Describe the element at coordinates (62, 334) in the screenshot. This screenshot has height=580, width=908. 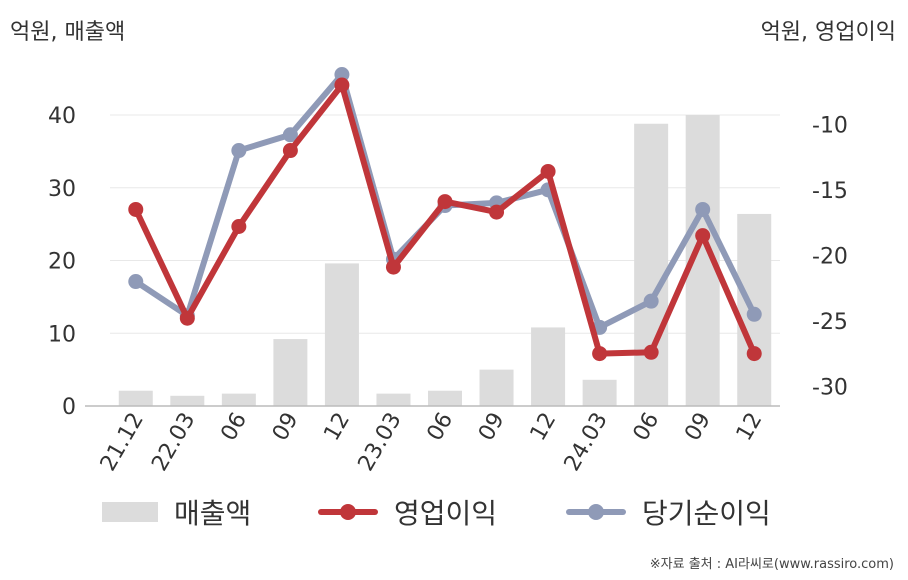
I see `left-axis-tick-label: 10` at that location.